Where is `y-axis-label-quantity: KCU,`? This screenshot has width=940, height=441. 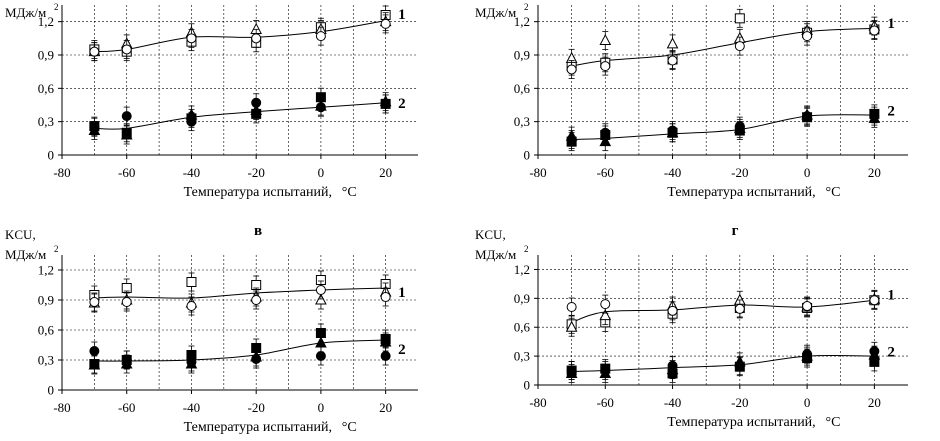
y-axis-label-quantity: KCU, is located at coordinates (490, 234).